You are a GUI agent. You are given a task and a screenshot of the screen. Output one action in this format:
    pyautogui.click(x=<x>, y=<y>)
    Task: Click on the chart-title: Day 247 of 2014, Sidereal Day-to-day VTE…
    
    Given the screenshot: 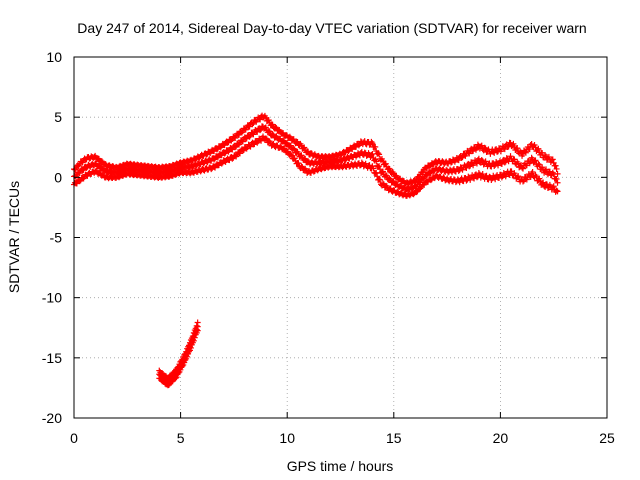 What is the action you would take?
    pyautogui.click(x=331, y=28)
    